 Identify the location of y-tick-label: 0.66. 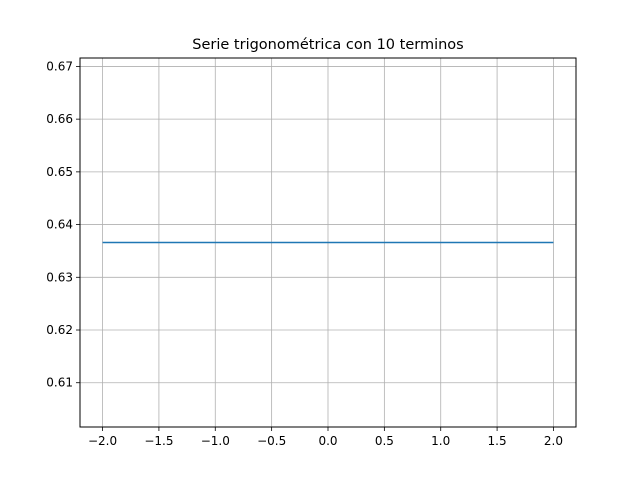
(59, 119).